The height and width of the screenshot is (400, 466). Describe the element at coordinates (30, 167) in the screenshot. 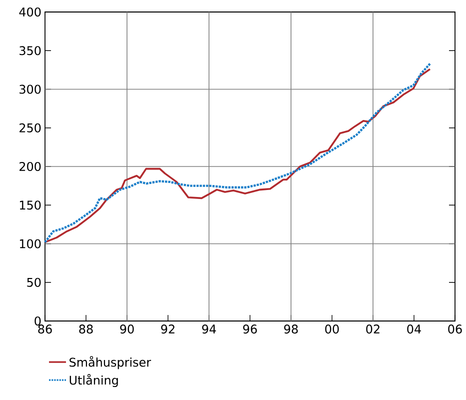

I see `y-tick-label: 200` at that location.